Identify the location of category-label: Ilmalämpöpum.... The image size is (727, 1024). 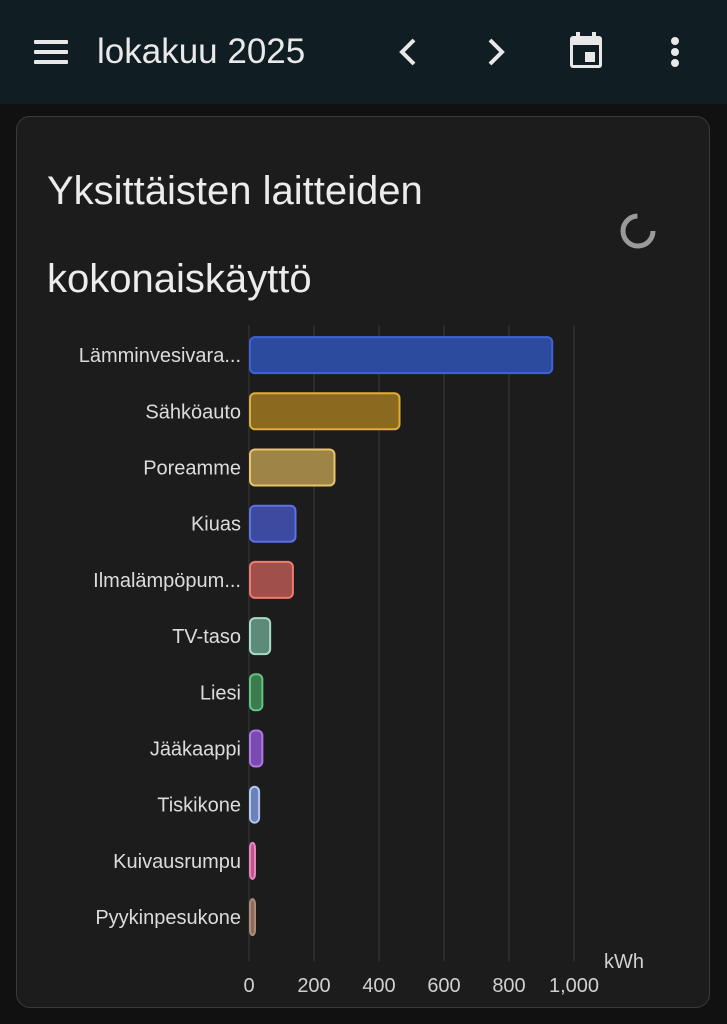
(167, 581).